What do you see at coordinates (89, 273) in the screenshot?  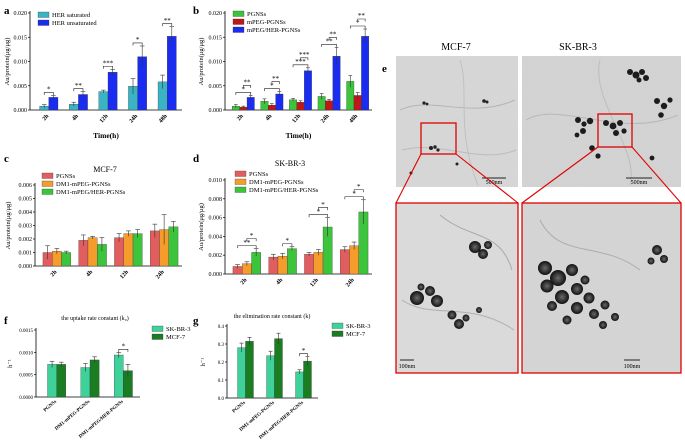 I see `x-tick-label-c: 4h` at bounding box center [89, 273].